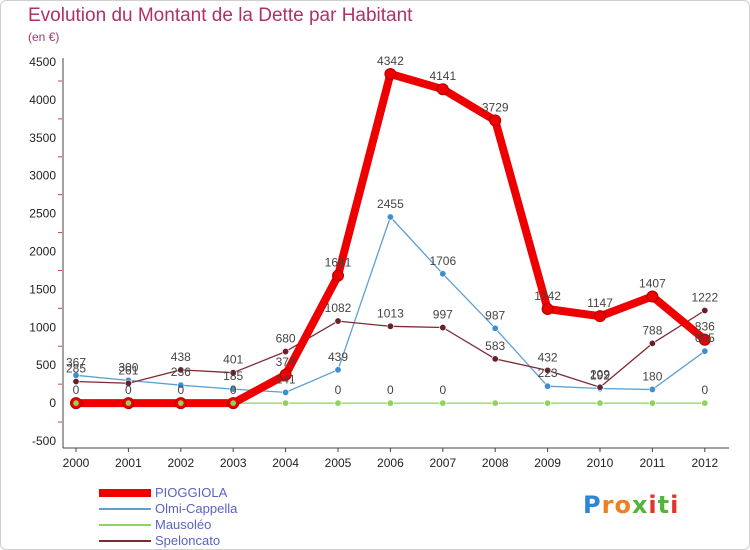 This screenshot has width=750, height=550. What do you see at coordinates (390, 61) in the screenshot?
I see `data-label: 4342` at bounding box center [390, 61].